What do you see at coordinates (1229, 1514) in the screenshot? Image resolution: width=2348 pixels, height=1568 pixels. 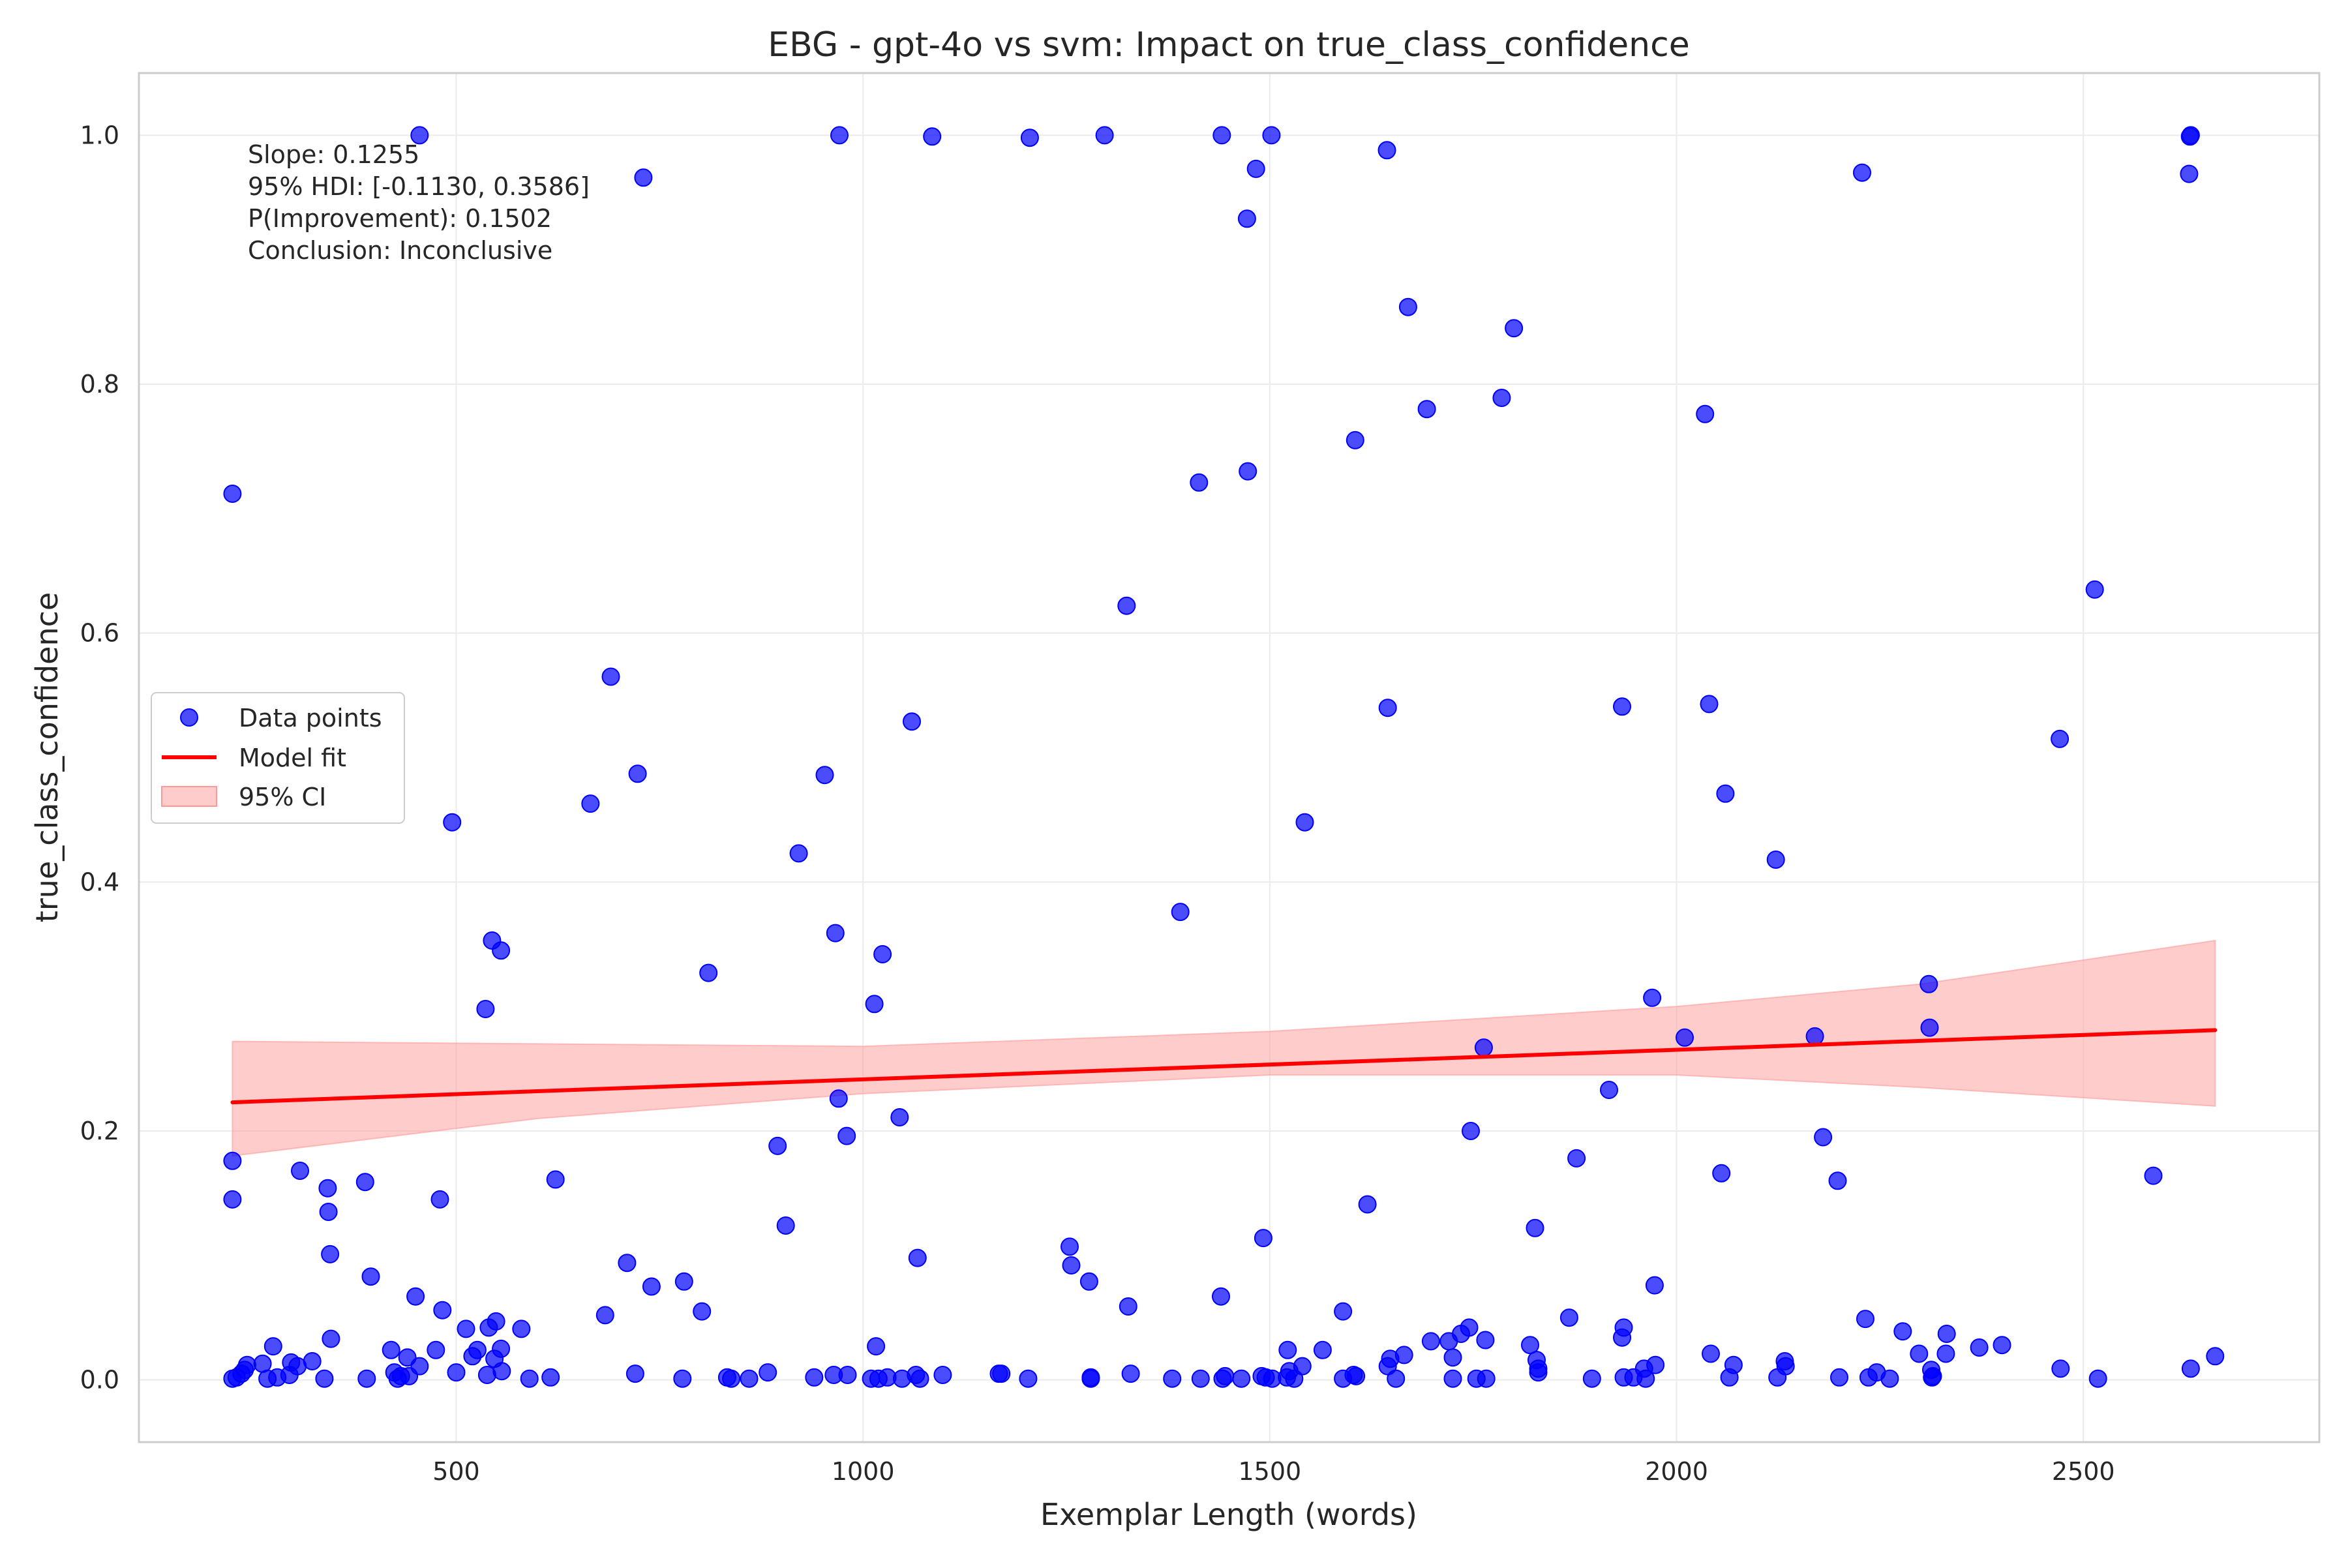 I see `x-axis-label: Exemplar Length (words)` at bounding box center [1229, 1514].